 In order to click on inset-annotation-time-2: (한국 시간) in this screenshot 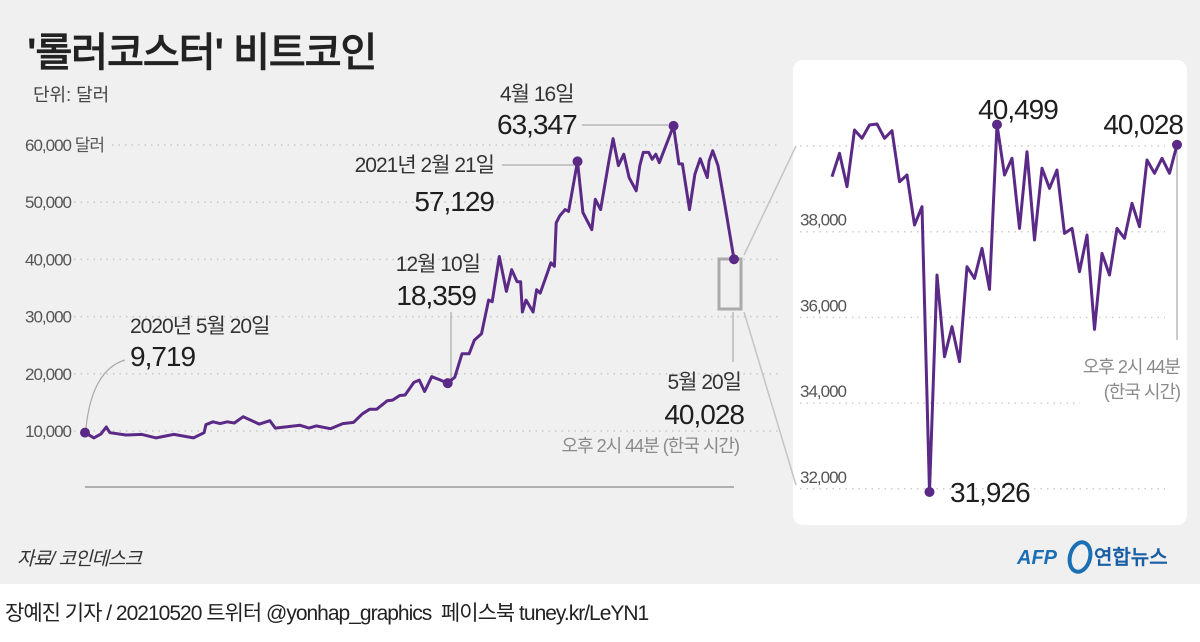, I will do `click(1142, 392)`.